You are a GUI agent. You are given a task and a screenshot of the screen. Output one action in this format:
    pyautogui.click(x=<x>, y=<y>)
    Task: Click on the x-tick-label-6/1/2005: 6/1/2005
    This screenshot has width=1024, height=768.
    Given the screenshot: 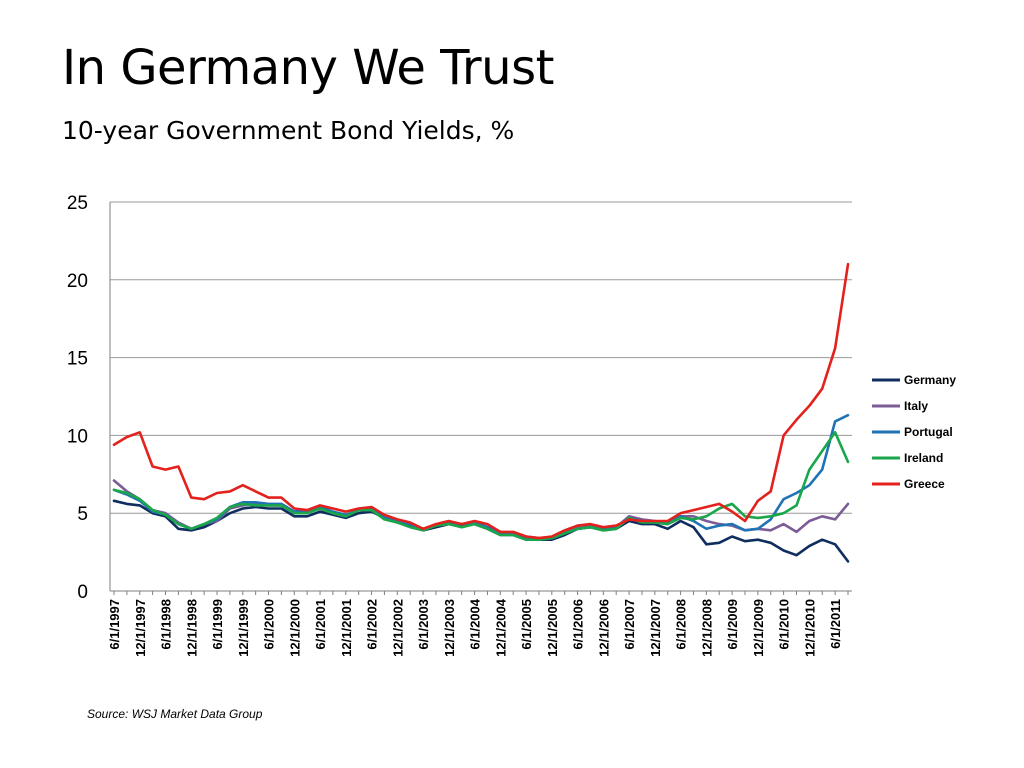 What is the action you would take?
    pyautogui.click(x=526, y=624)
    